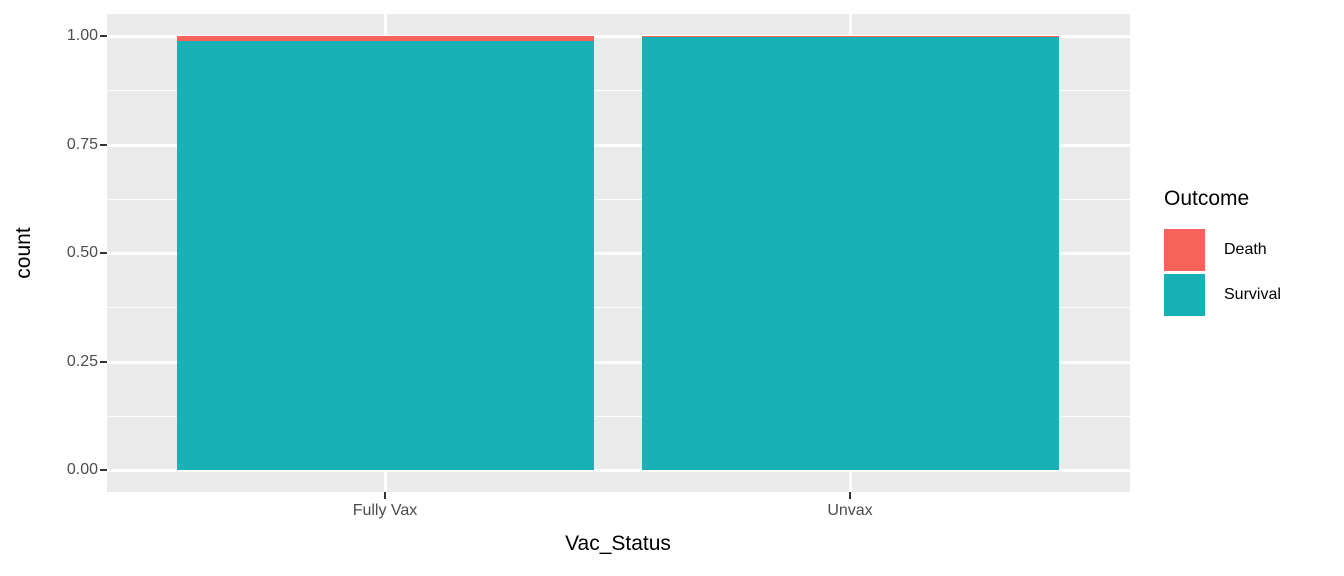 The image size is (1344, 576). Describe the element at coordinates (1222, 250) in the screenshot. I see `legend-item-death: Death` at that location.